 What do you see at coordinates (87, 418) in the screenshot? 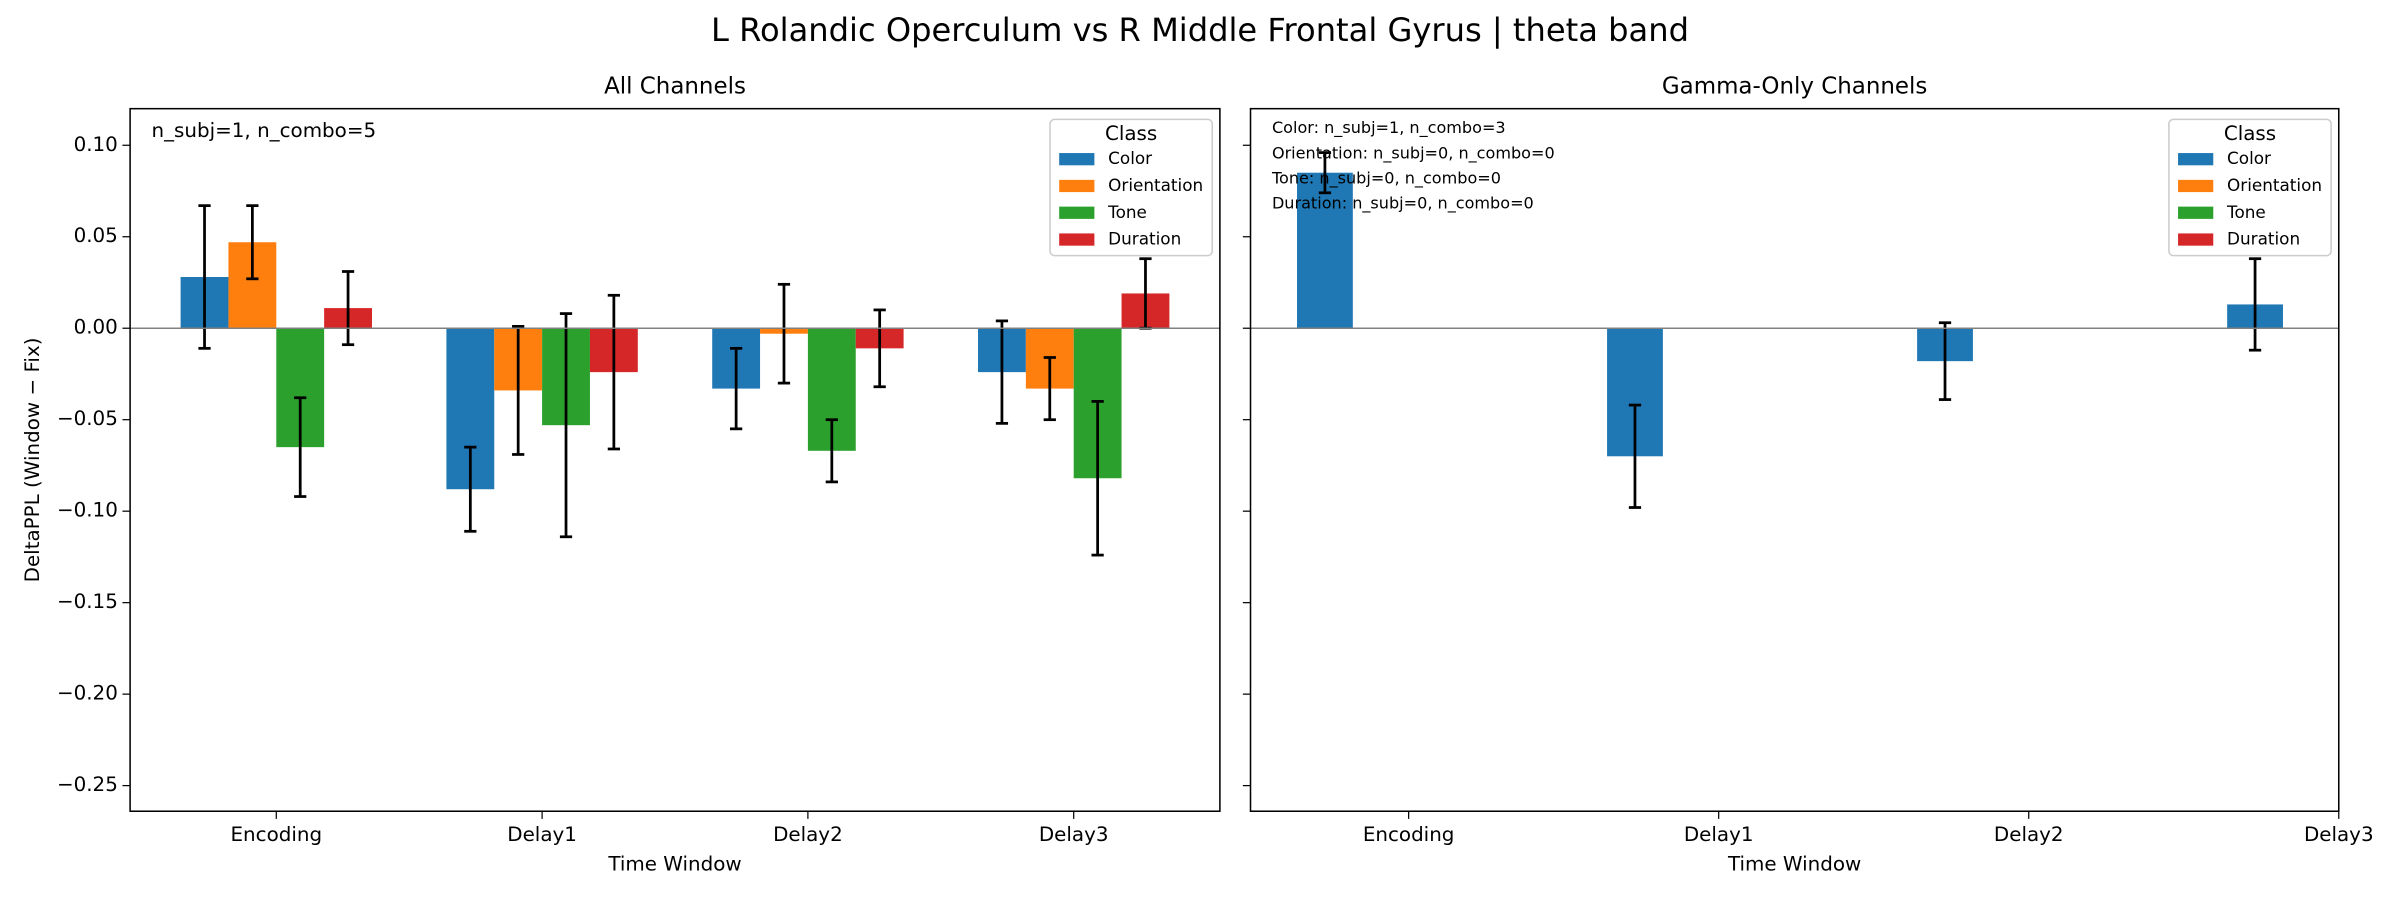
I see `y-tick-label: −0.05` at bounding box center [87, 418].